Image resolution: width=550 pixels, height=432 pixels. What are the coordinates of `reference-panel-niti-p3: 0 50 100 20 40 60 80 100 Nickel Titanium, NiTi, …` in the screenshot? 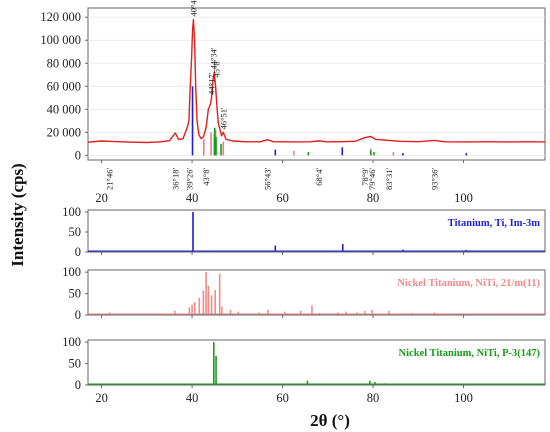 It's located at (304, 370).